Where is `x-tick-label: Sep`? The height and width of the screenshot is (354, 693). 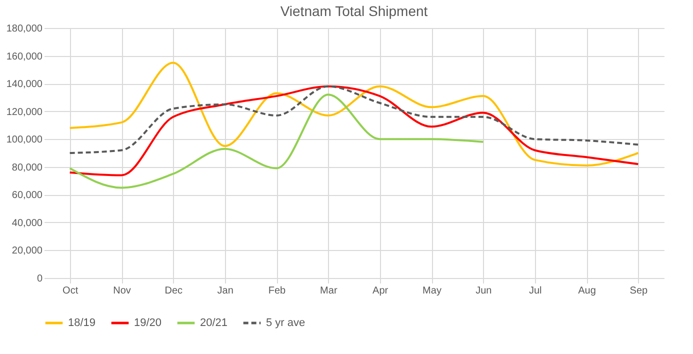 x-tick-label: Sep is located at coordinates (639, 291).